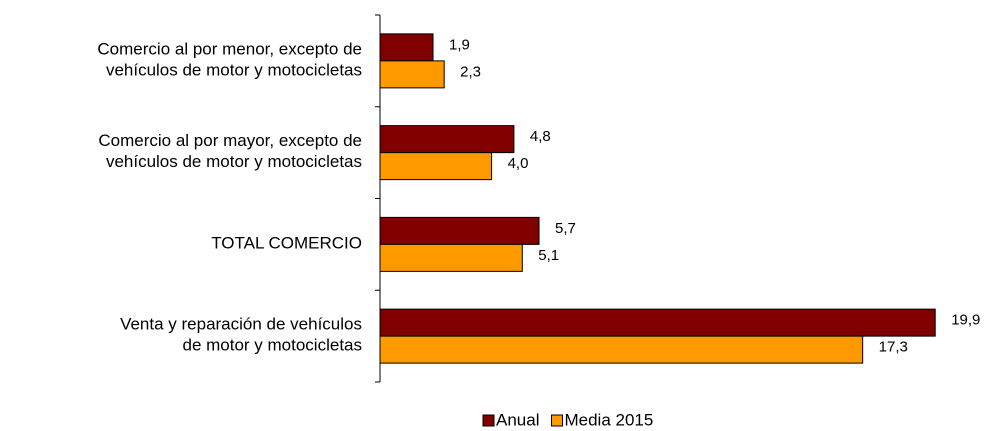 Image resolution: width=992 pixels, height=431 pixels. What do you see at coordinates (565, 228) in the screenshot?
I see `value-label: 5,7` at bounding box center [565, 228].